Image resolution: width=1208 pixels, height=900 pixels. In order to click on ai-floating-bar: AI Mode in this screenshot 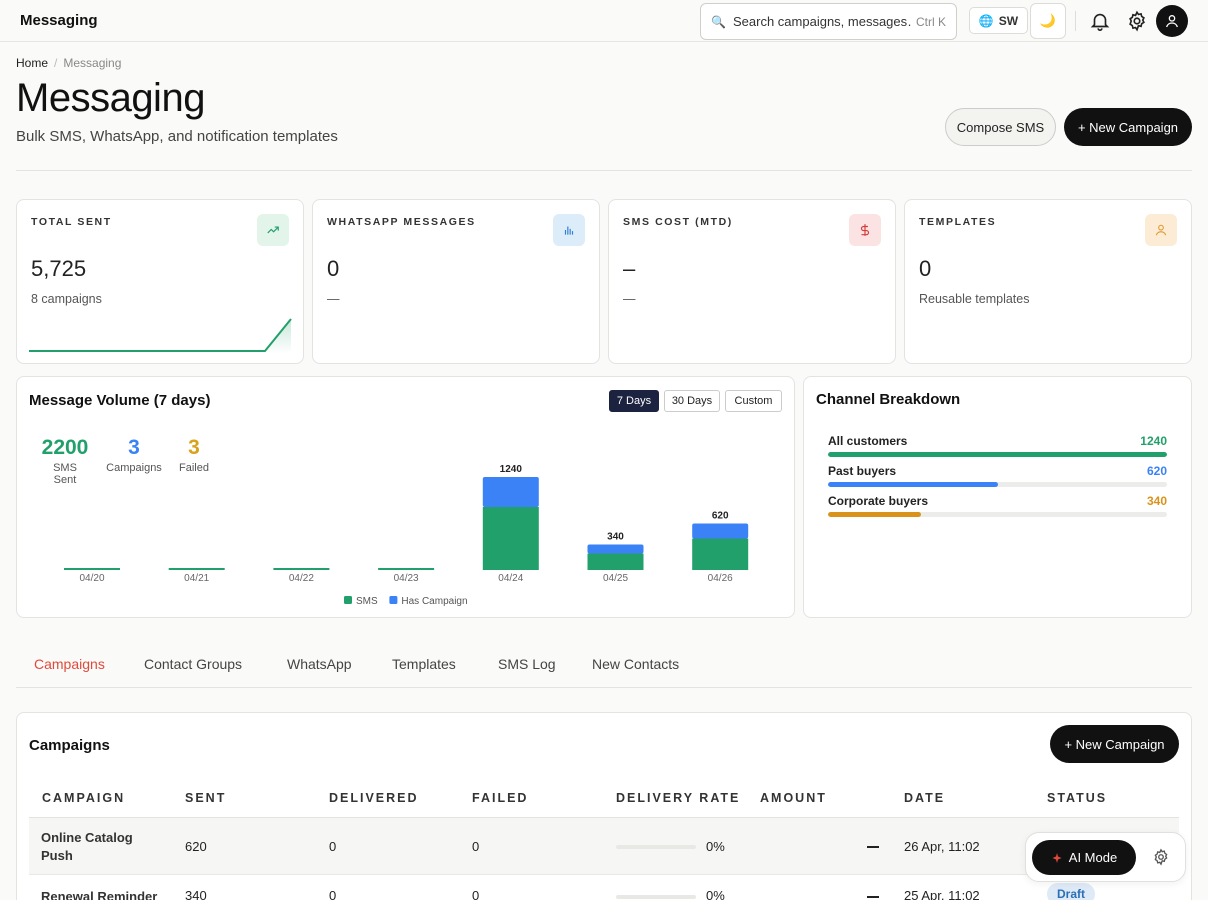, I will do `click(1105, 857)`.